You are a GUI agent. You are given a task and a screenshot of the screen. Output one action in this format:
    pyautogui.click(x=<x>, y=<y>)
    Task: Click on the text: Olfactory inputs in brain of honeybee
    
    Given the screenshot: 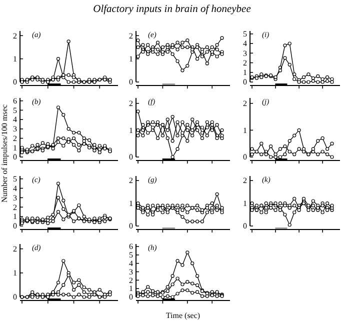 What is the action you would take?
    pyautogui.click(x=172, y=9)
    